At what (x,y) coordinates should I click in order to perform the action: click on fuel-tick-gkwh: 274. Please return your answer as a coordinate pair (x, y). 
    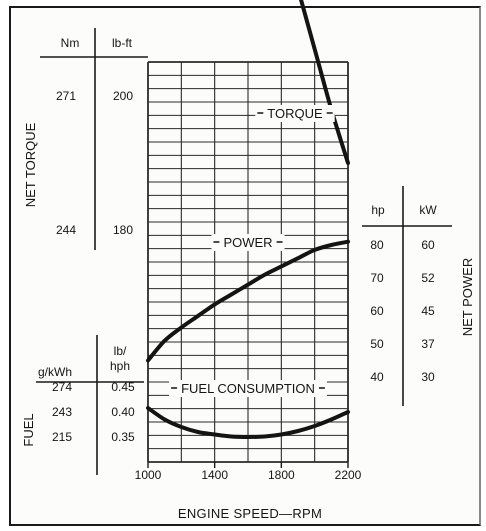
    Looking at the image, I should click on (62, 387).